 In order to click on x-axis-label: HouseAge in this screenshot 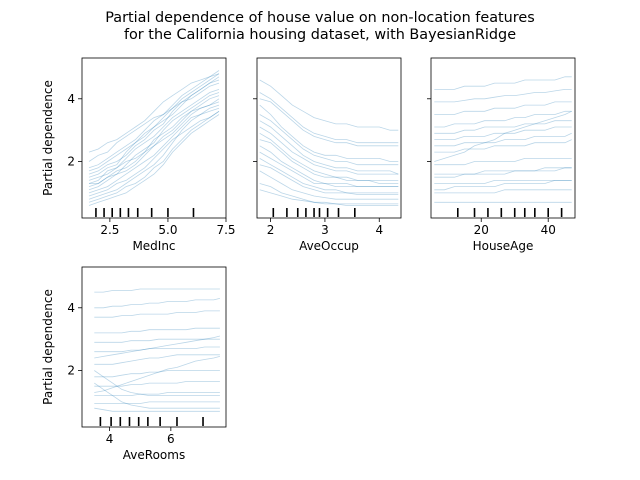, I will do `click(503, 246)`.